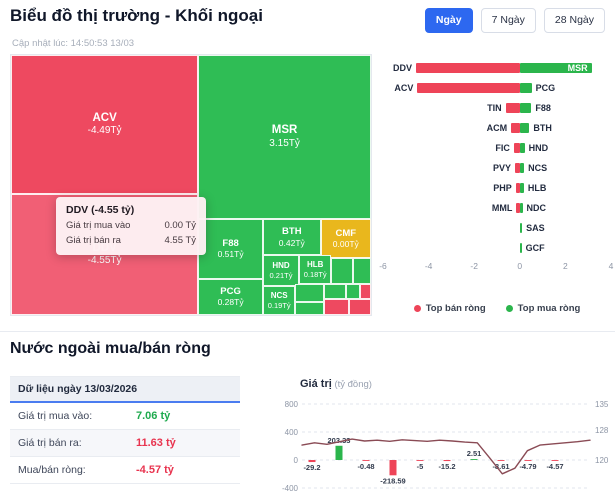 The image size is (615, 500). I want to click on tornado-buy-bar-sas, so click(521, 228).